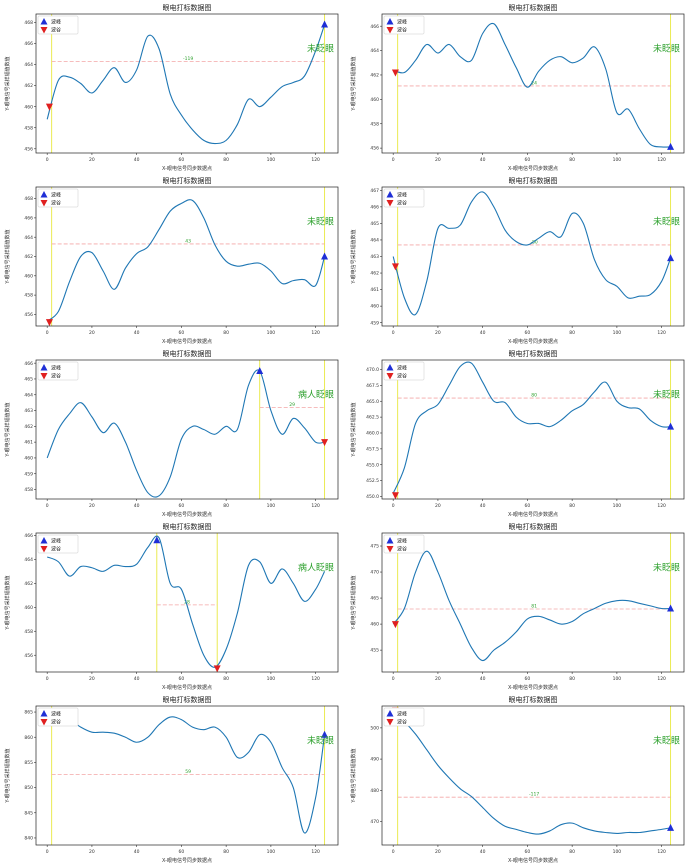  Describe the element at coordinates (374, 760) in the screenshot. I see `y-tick-label: 490` at that location.